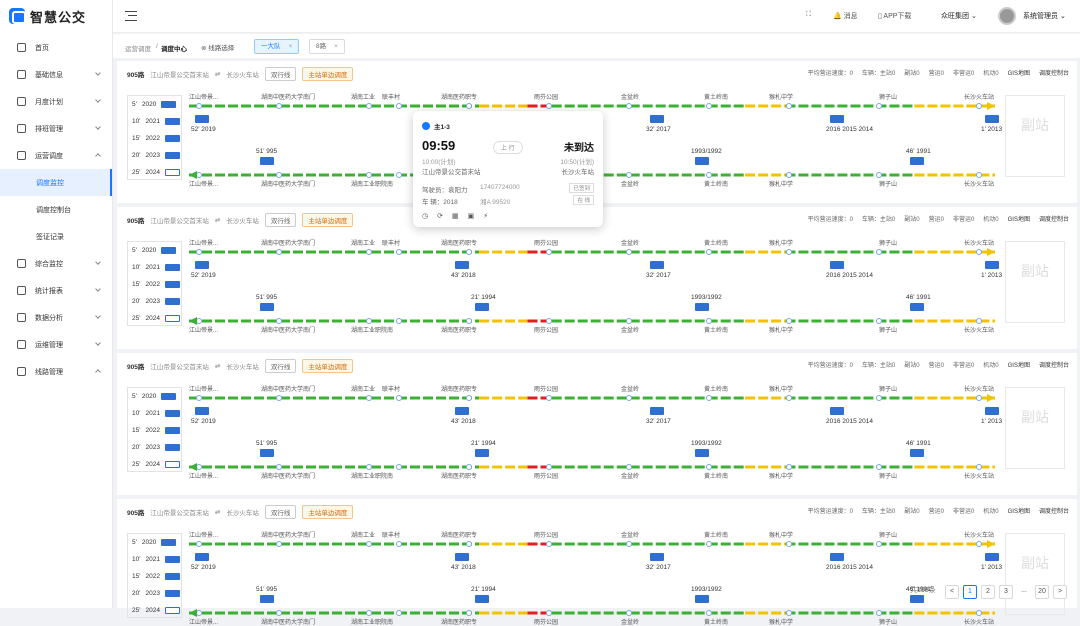 The width and height of the screenshot is (1080, 626). What do you see at coordinates (1006, 592) in the screenshot?
I see `pager-page: 3` at bounding box center [1006, 592].